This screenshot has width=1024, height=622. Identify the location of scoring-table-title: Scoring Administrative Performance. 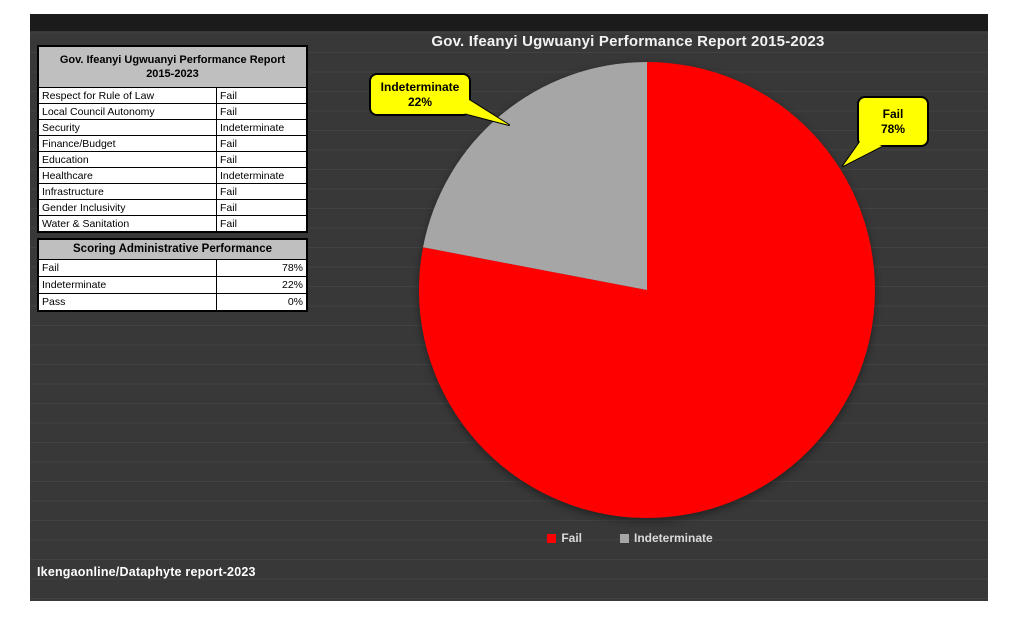
(172, 249).